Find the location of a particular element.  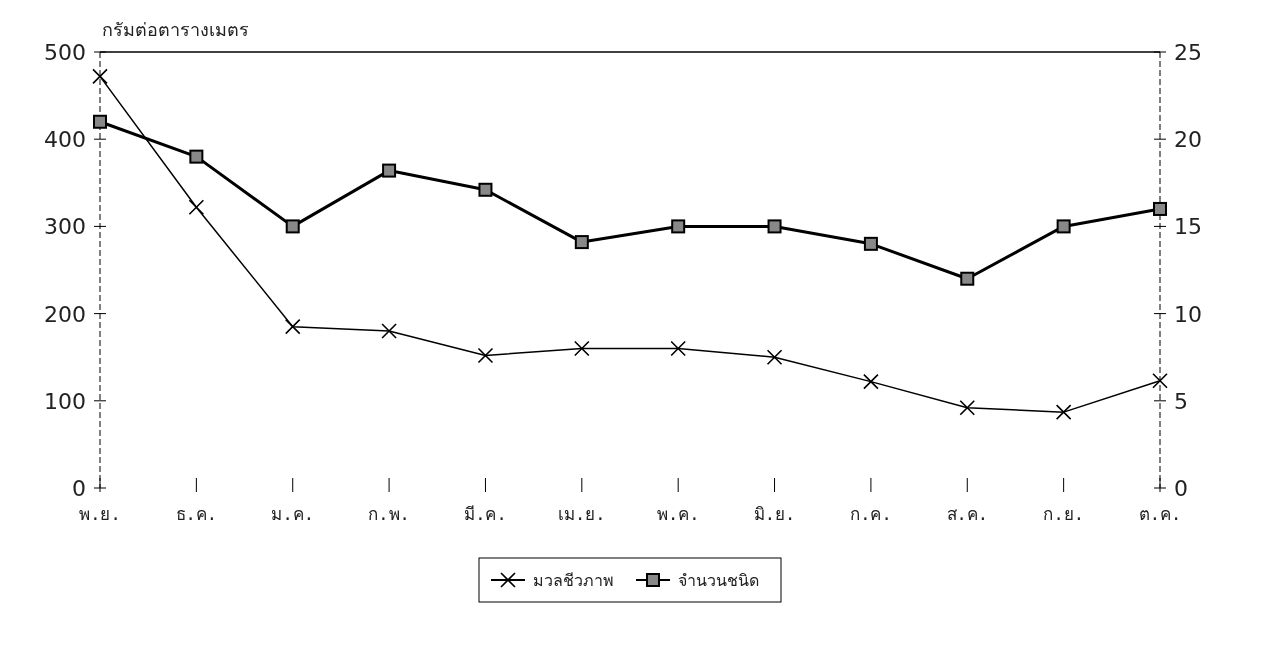

x-tick-label: เม.ย. is located at coordinates (582, 514).